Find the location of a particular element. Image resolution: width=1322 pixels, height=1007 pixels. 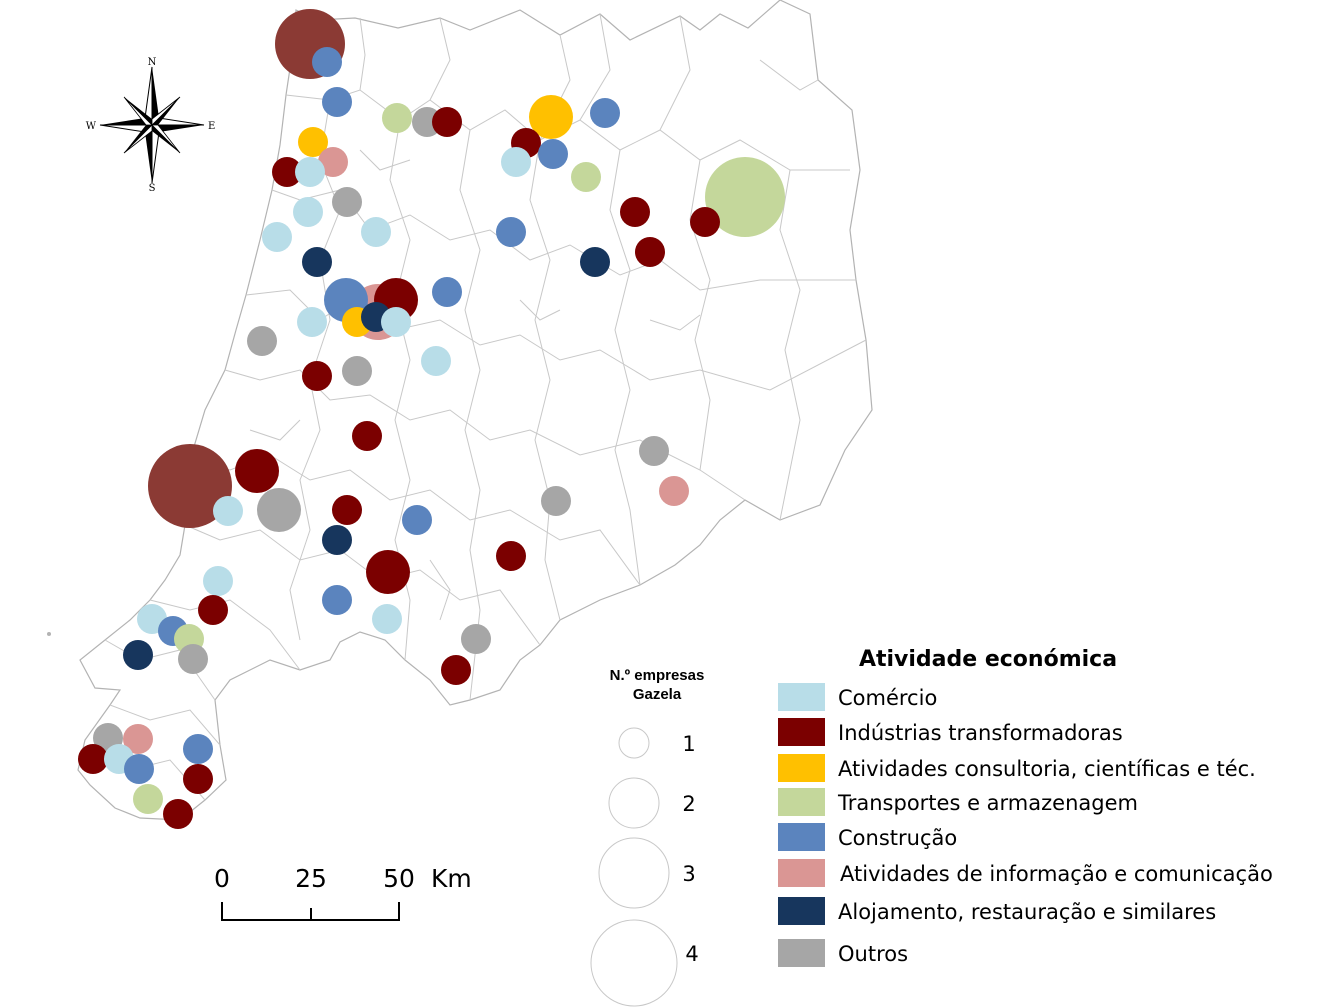

compass-star-icon is located at coordinates (152, 125).